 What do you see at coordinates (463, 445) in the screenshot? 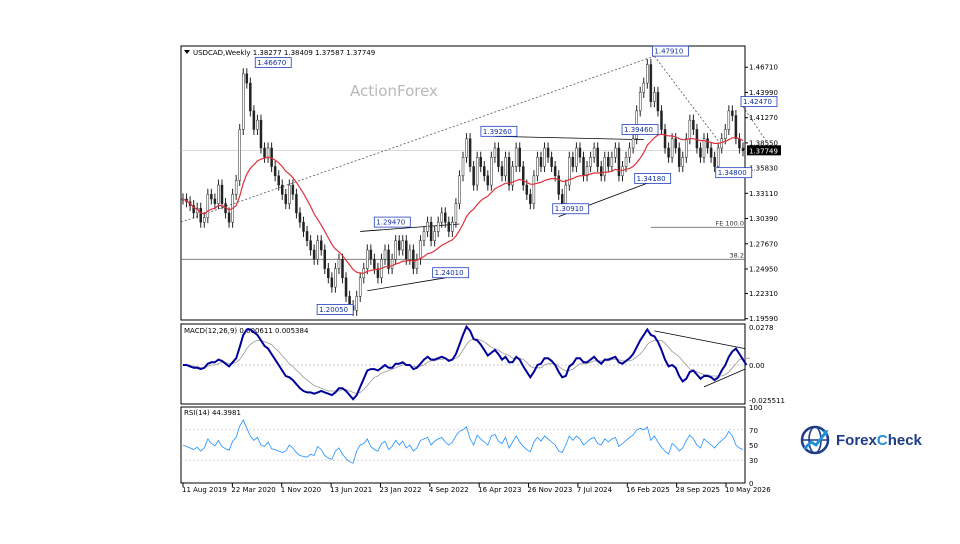
I see `rsi-frame` at bounding box center [463, 445].